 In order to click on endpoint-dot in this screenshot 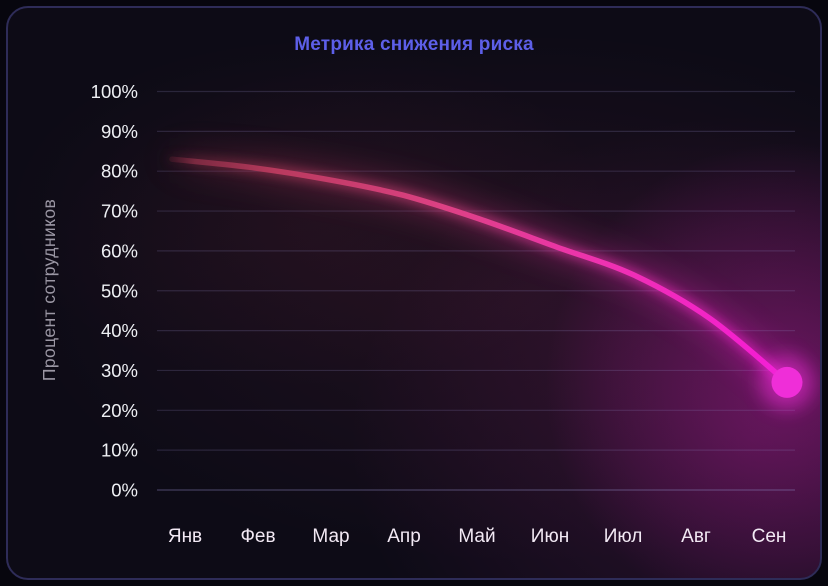, I will do `click(787, 382)`.